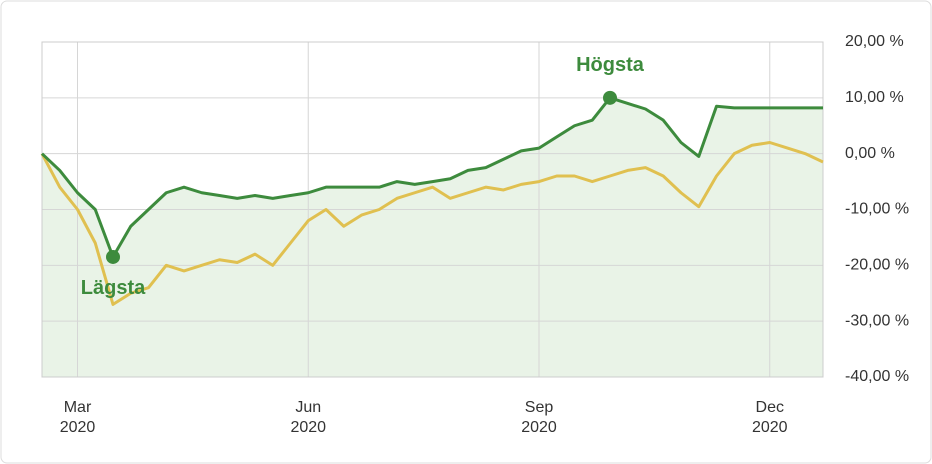  What do you see at coordinates (610, 97) in the screenshot?
I see `max-marker` at bounding box center [610, 97].